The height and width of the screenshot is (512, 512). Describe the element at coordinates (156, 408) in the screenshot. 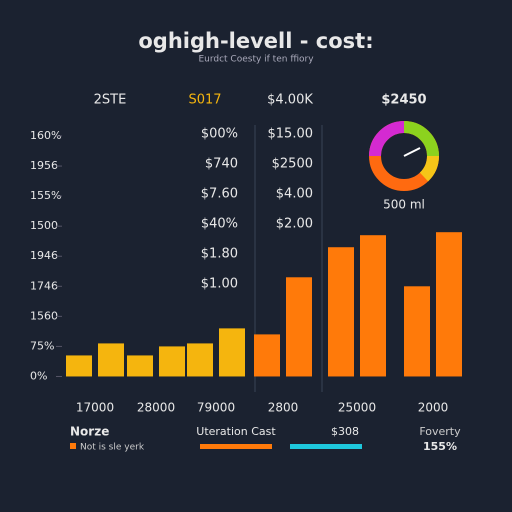

I see `x-tick-label: 28000` at that location.